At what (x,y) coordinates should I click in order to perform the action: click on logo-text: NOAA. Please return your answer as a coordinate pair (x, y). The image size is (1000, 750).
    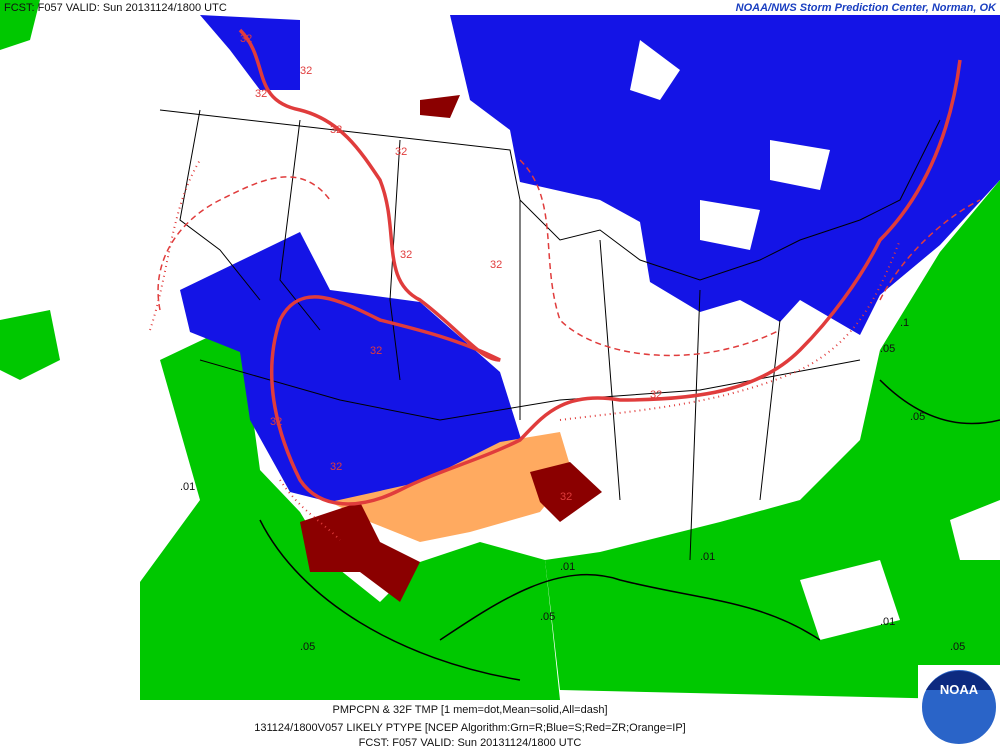
    Looking at the image, I should click on (959, 689).